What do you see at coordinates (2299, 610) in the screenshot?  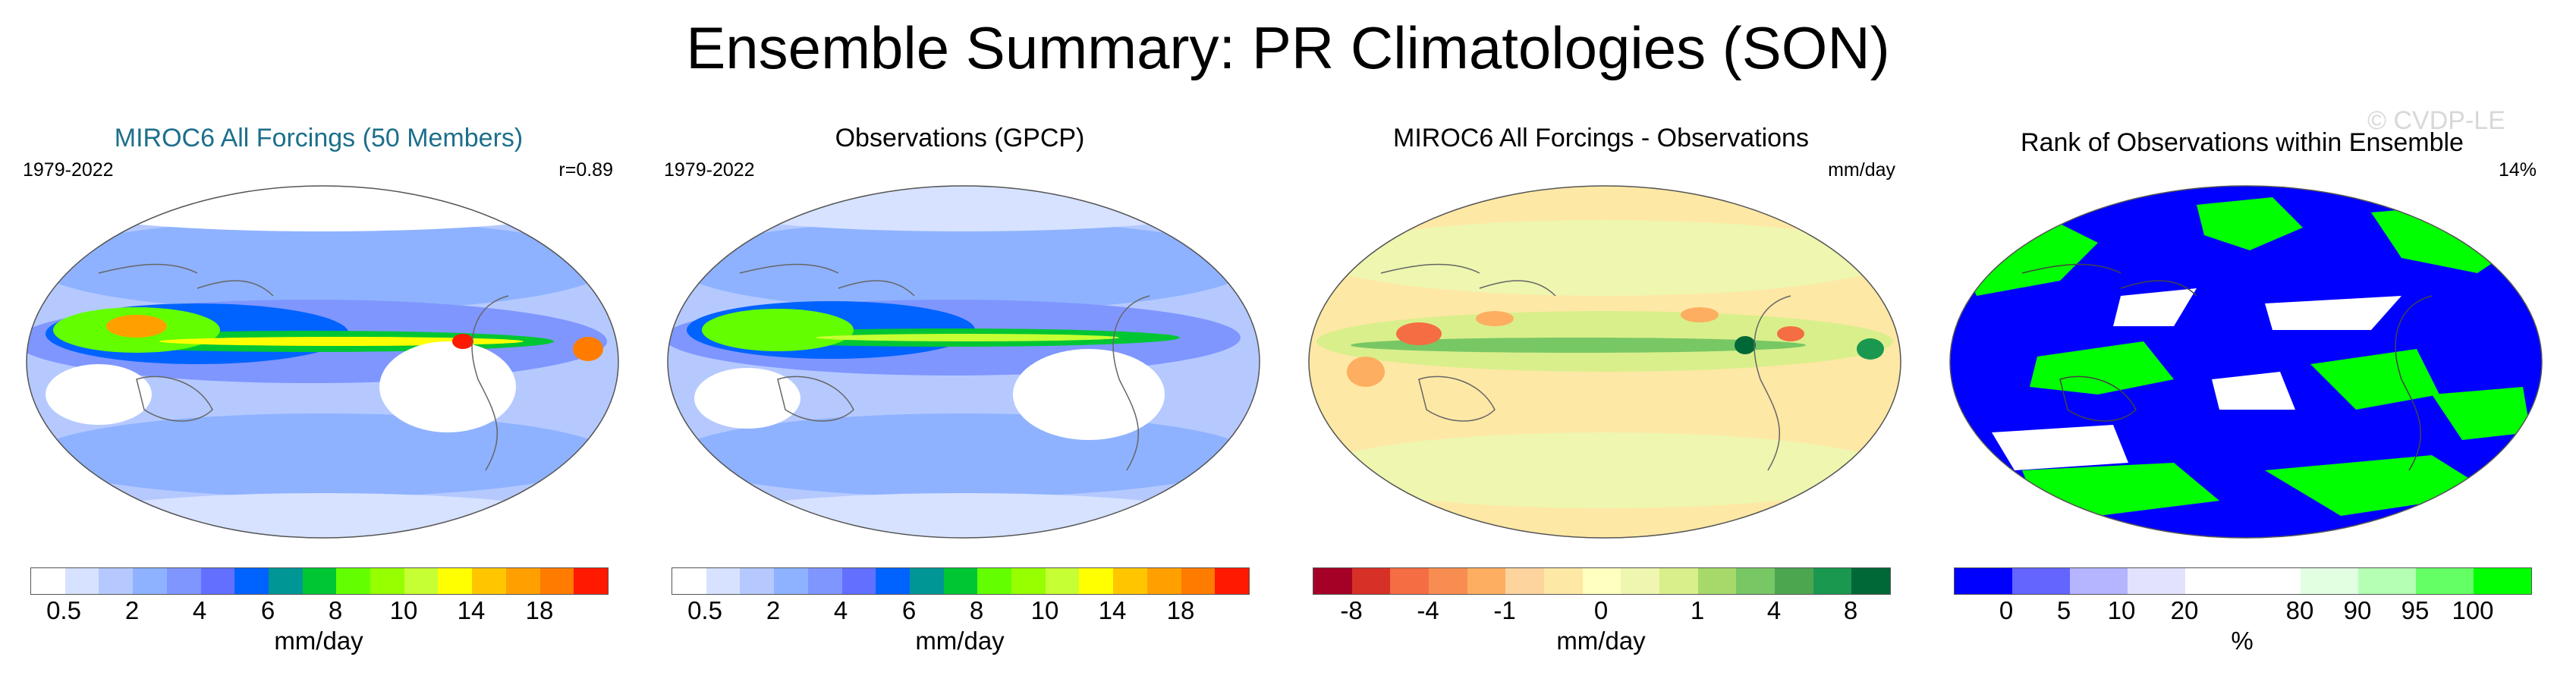 I see `tick-label: 80` at bounding box center [2299, 610].